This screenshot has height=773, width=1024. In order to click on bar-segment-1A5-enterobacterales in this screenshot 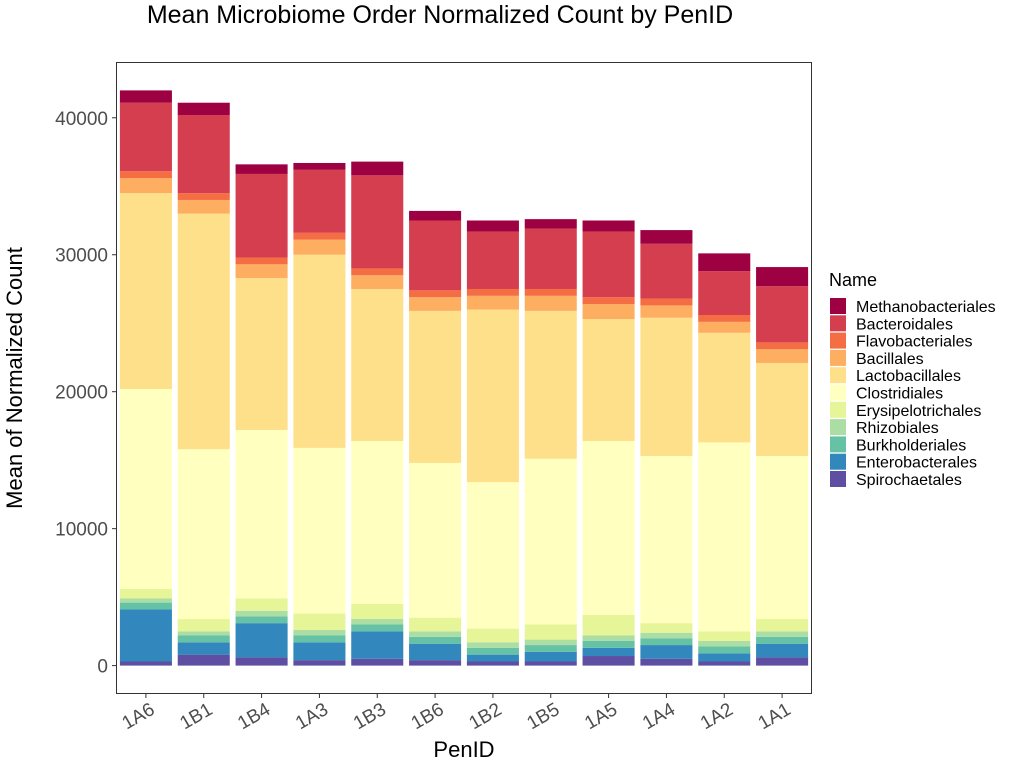, I will do `click(608, 652)`.